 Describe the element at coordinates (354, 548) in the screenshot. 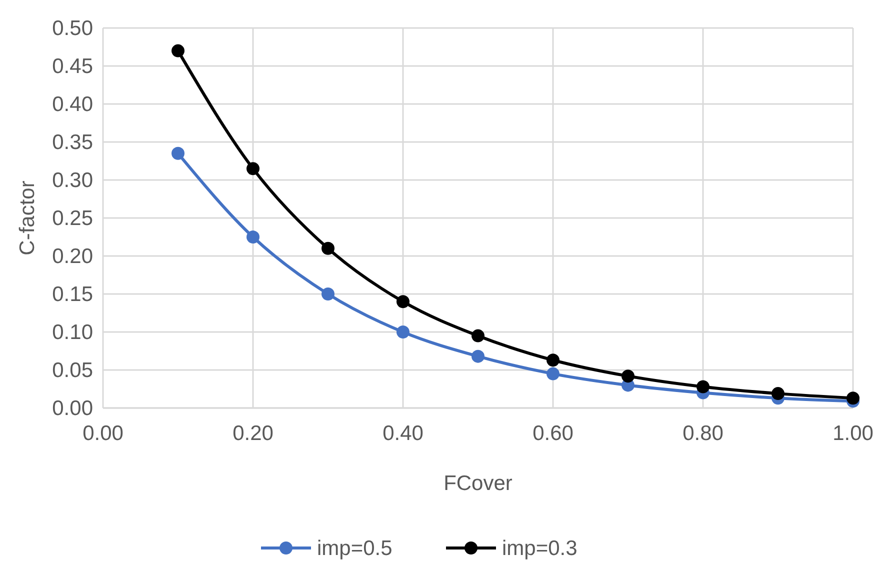

I see `legend-label: imp=0.5` at that location.